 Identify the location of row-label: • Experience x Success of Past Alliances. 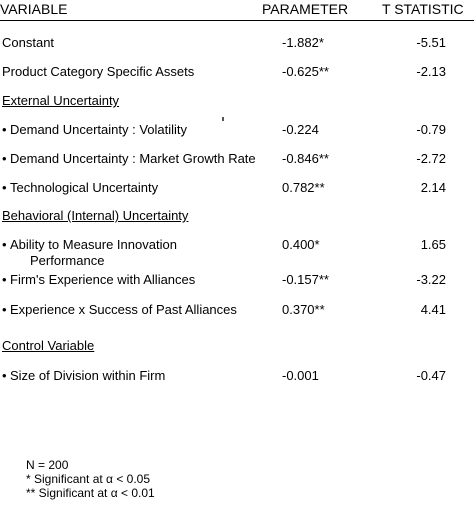
(119, 310).